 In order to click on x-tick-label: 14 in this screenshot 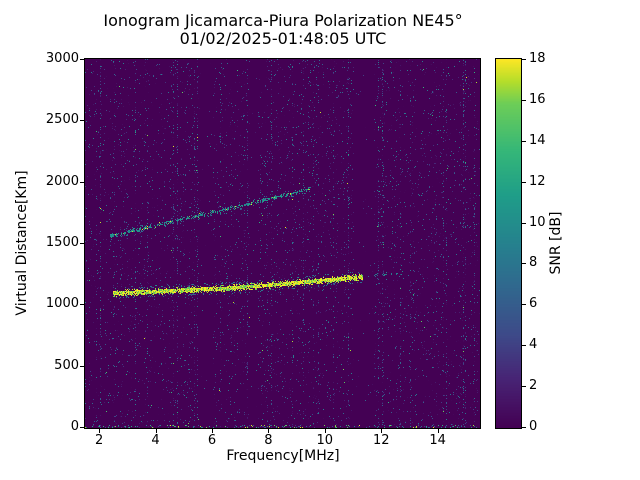, I will do `click(437, 440)`.